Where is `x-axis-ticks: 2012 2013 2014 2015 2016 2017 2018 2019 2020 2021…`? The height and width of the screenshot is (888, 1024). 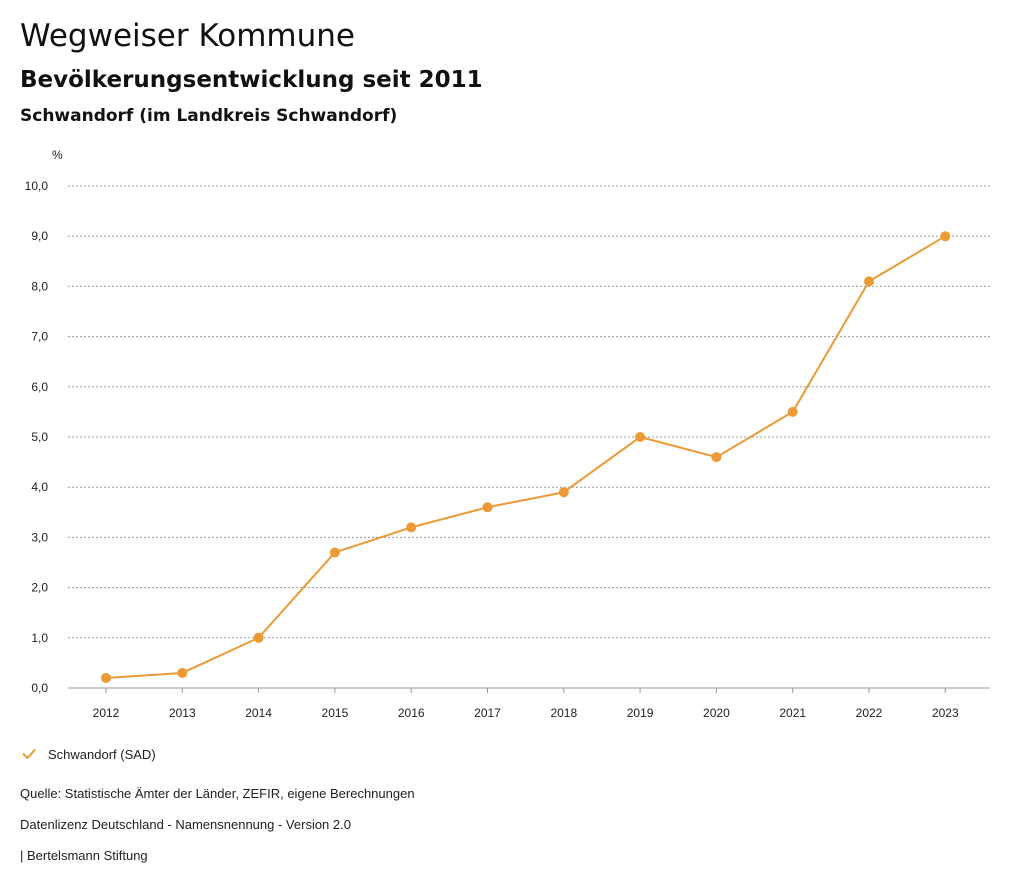
x-axis-ticks: 2012 2013 2014 2015 2016 2017 2018 2019 2020 2021… is located at coordinates (526, 704).